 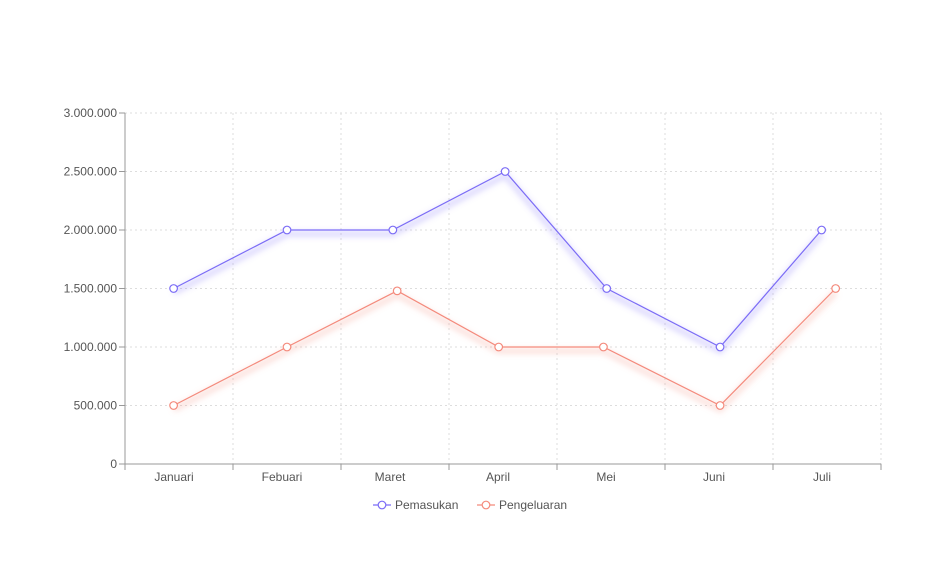 What do you see at coordinates (91, 289) in the screenshot?
I see `y-tick-label: 1.500.000` at bounding box center [91, 289].